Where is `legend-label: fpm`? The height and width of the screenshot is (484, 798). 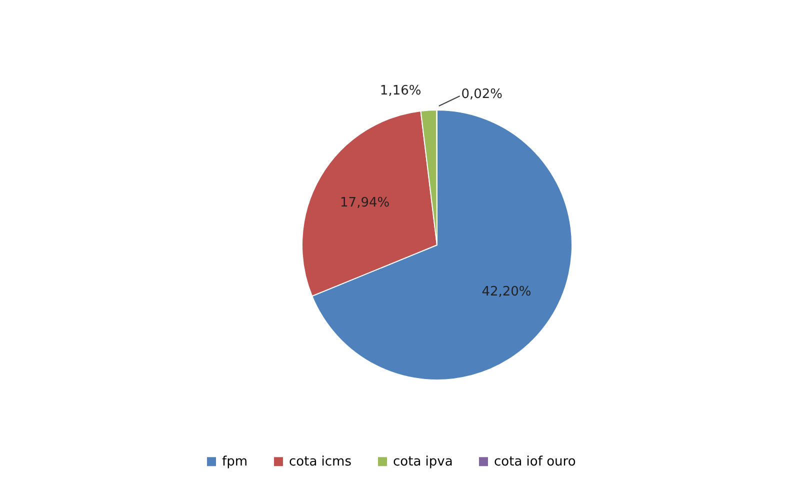
legend-label: fpm is located at coordinates (235, 462).